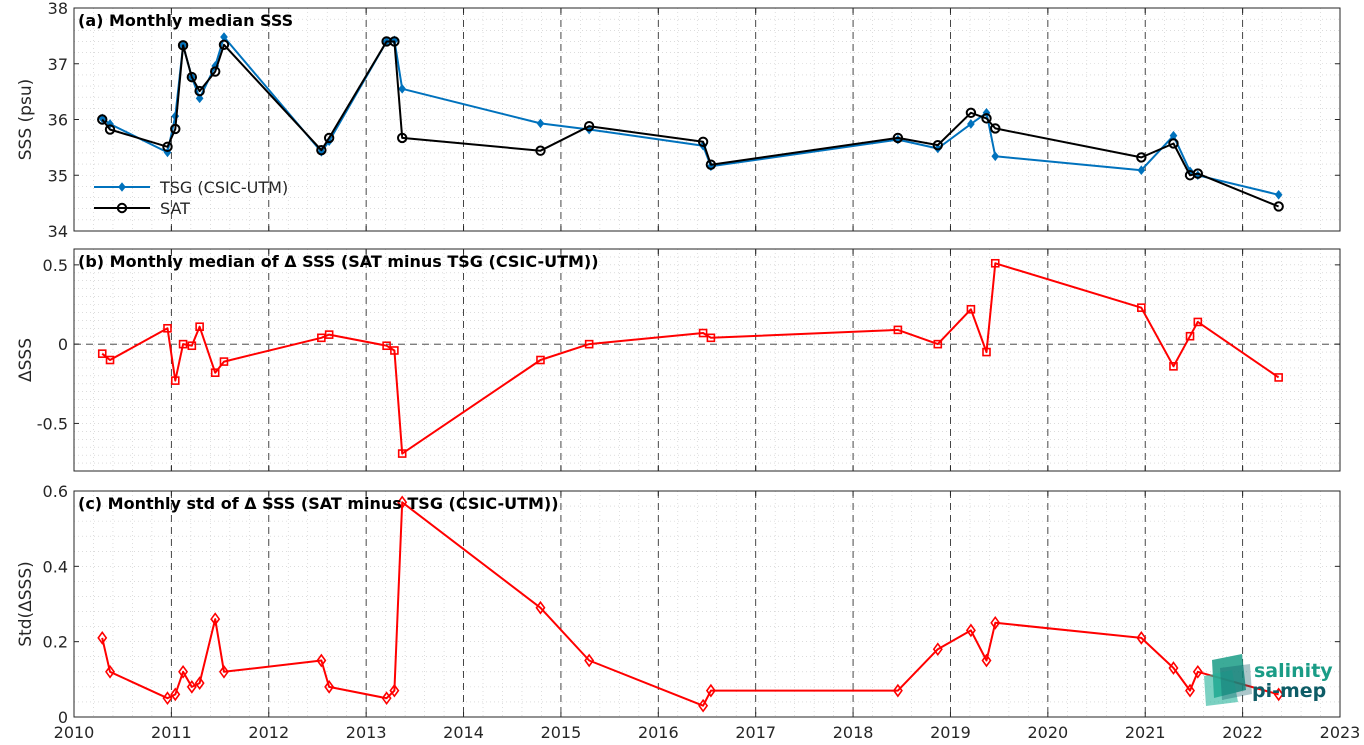 Image resolution: width=1364 pixels, height=745 pixels. What do you see at coordinates (63, 344) in the screenshot?
I see `y-tick-label: 0` at bounding box center [63, 344].